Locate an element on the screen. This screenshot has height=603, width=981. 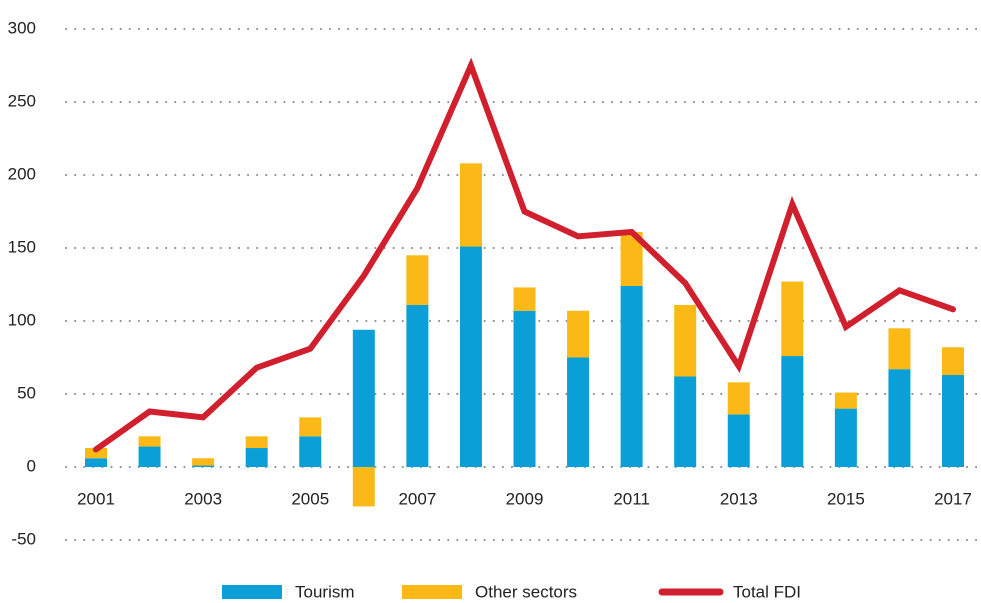
x-tick-label: 2017 is located at coordinates (953, 498).